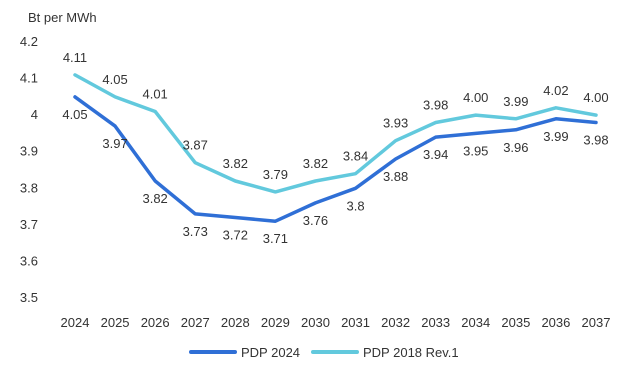 The image size is (626, 370). I want to click on x-tick-label: 2036, so click(555, 322).